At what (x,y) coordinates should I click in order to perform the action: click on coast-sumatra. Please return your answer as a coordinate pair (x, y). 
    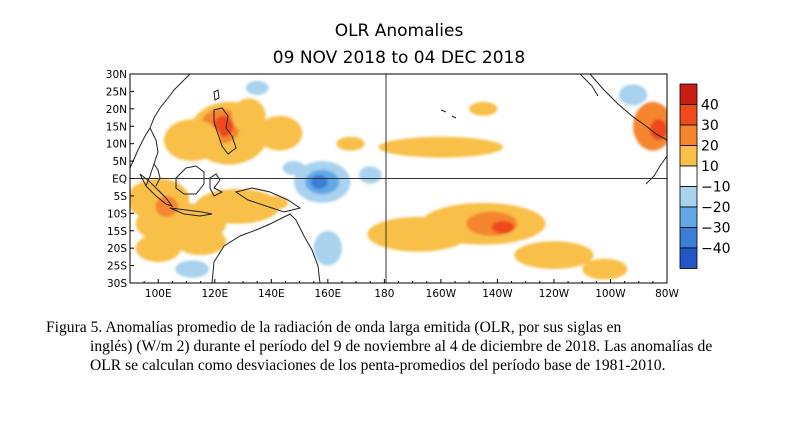
    Looking at the image, I should click on (156, 190).